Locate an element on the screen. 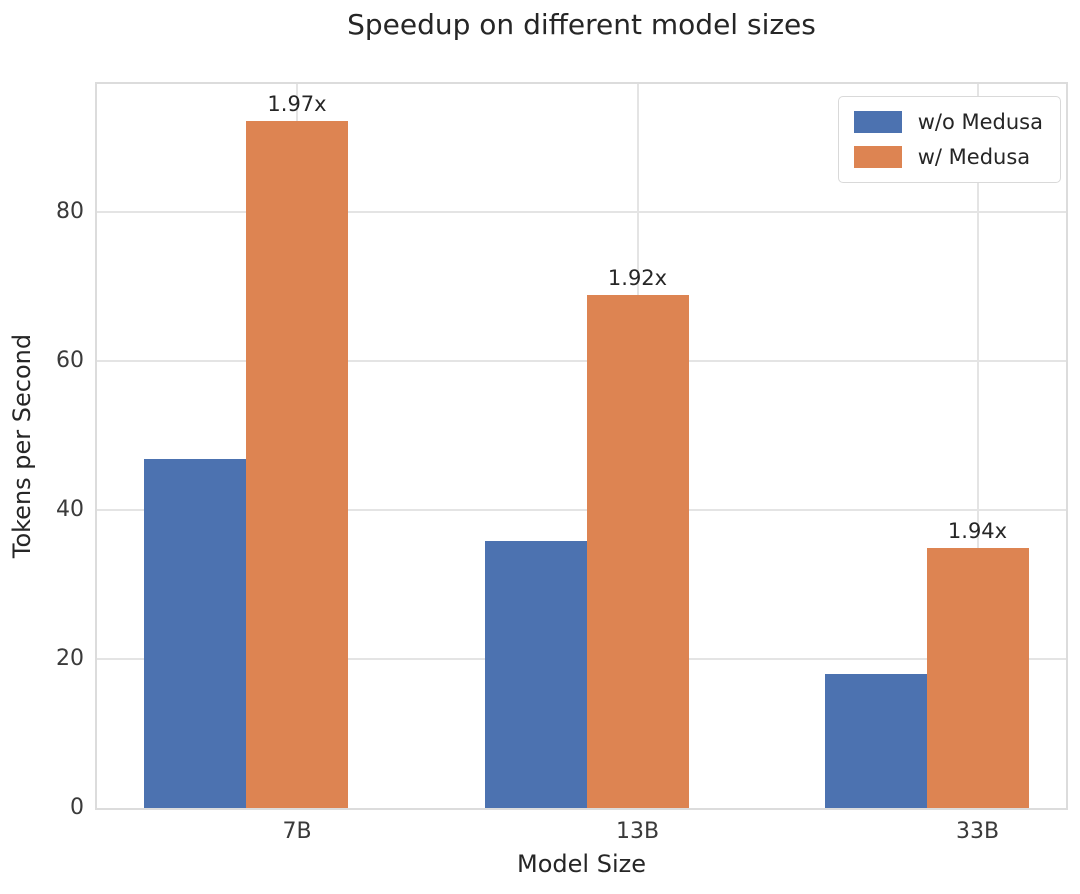 The height and width of the screenshot is (894, 1080). x-axis-label: Model Size is located at coordinates (581, 864).